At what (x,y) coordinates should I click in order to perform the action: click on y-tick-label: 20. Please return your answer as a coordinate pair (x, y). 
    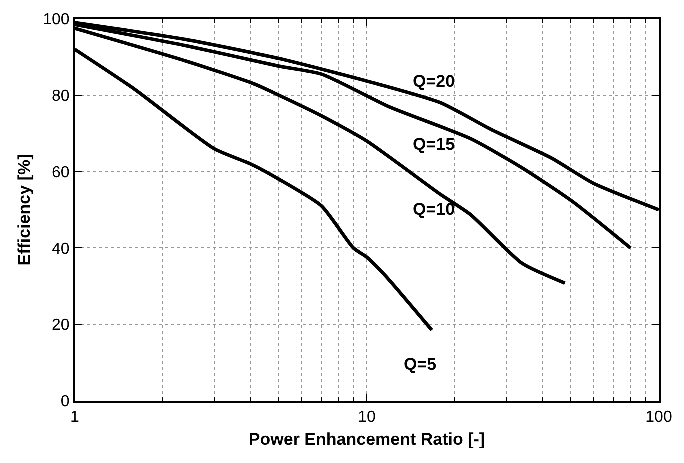
    Looking at the image, I should click on (61, 325).